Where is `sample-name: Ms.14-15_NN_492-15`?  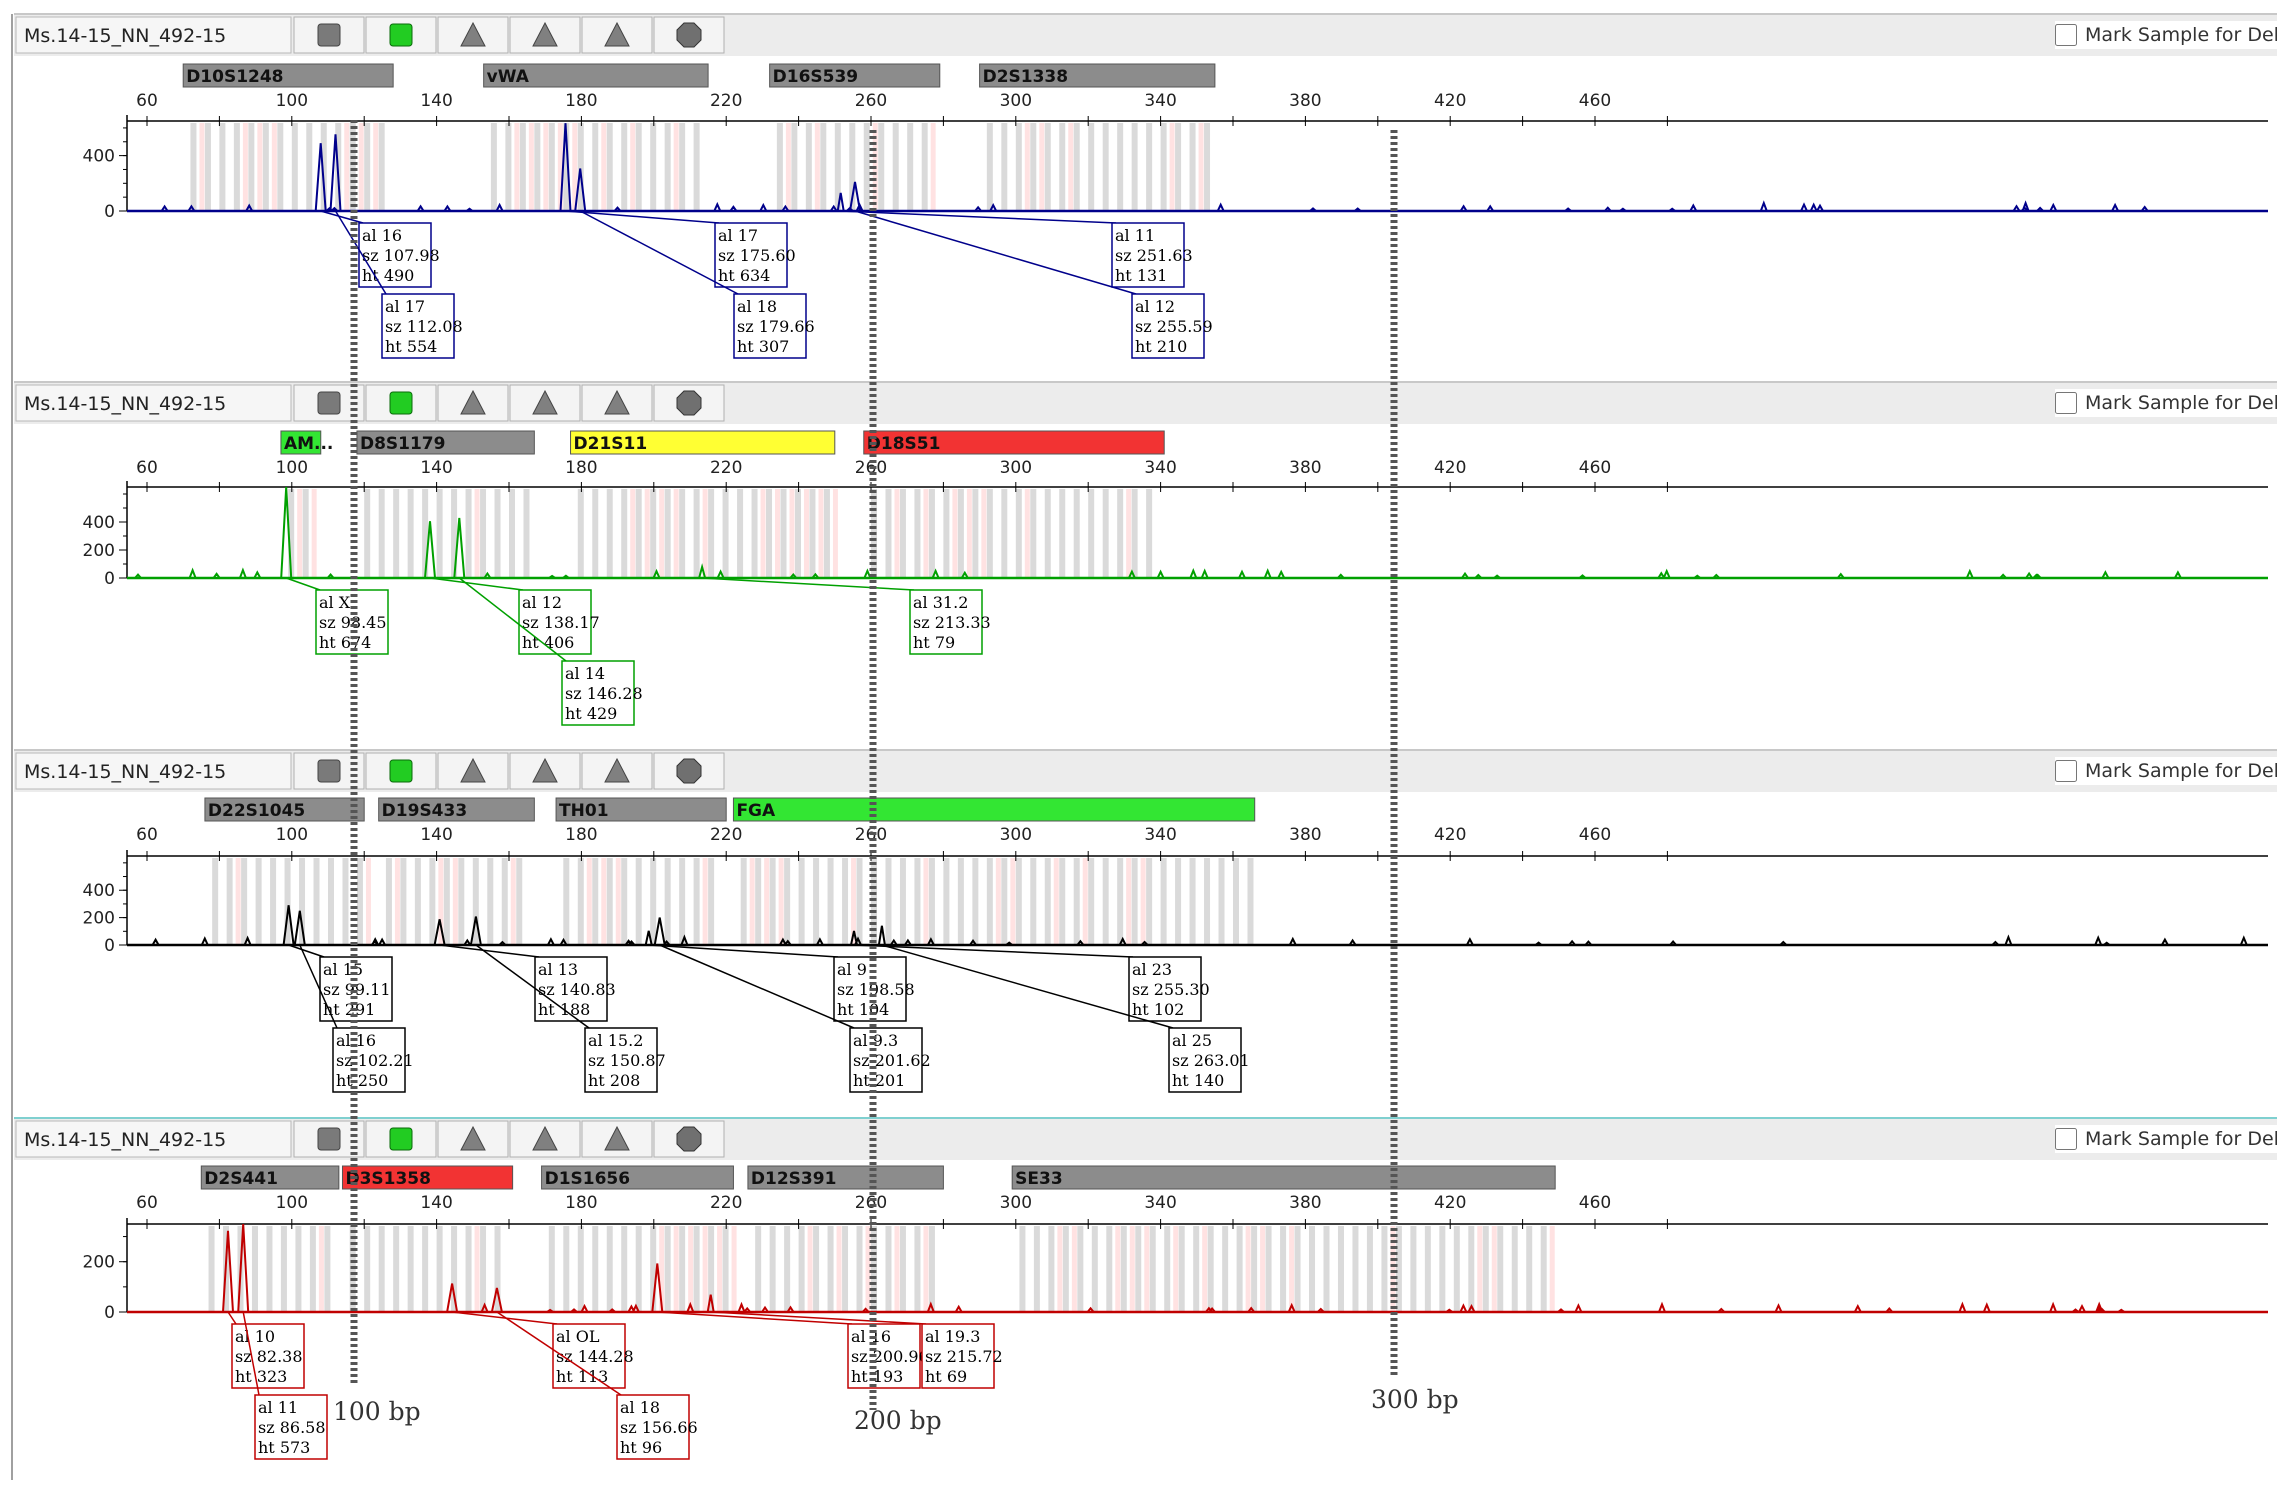
sample-name: Ms.14-15_NN_492-15 is located at coordinates (125, 404).